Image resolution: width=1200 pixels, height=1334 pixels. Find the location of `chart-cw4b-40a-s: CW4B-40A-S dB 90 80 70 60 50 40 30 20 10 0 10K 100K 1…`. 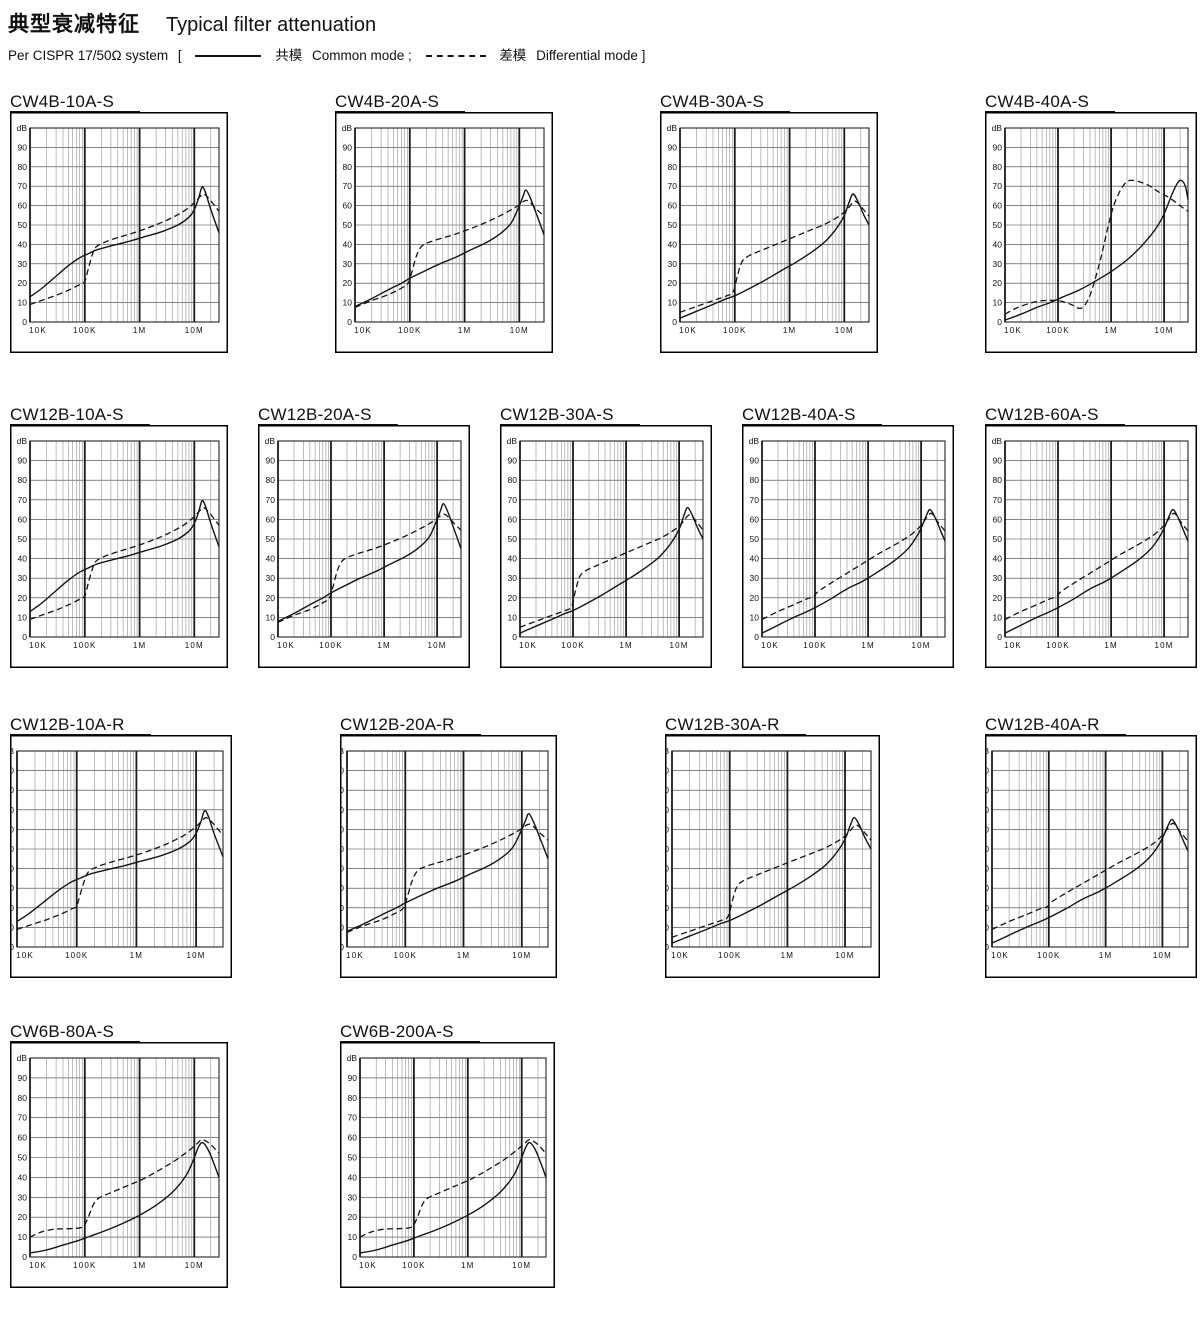

chart-cw4b-40a-s: CW4B-40A-S dB 90 80 70 60 50 40 30 20 10 0 10K 100K 1… is located at coordinates (1091, 223).